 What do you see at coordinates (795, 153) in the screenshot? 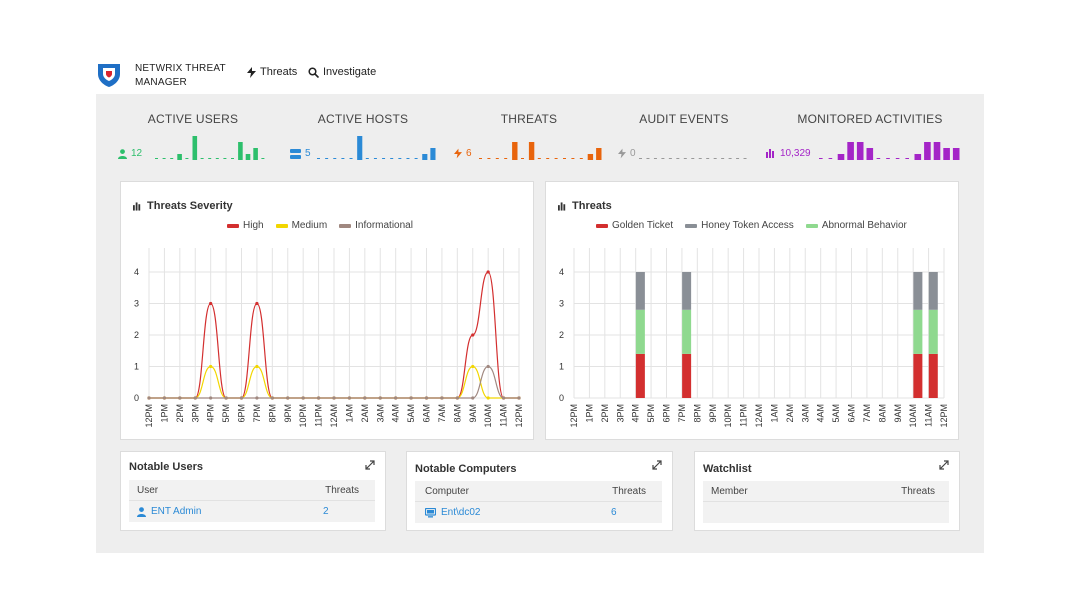
I see `stat-count: 10,329` at bounding box center [795, 153].